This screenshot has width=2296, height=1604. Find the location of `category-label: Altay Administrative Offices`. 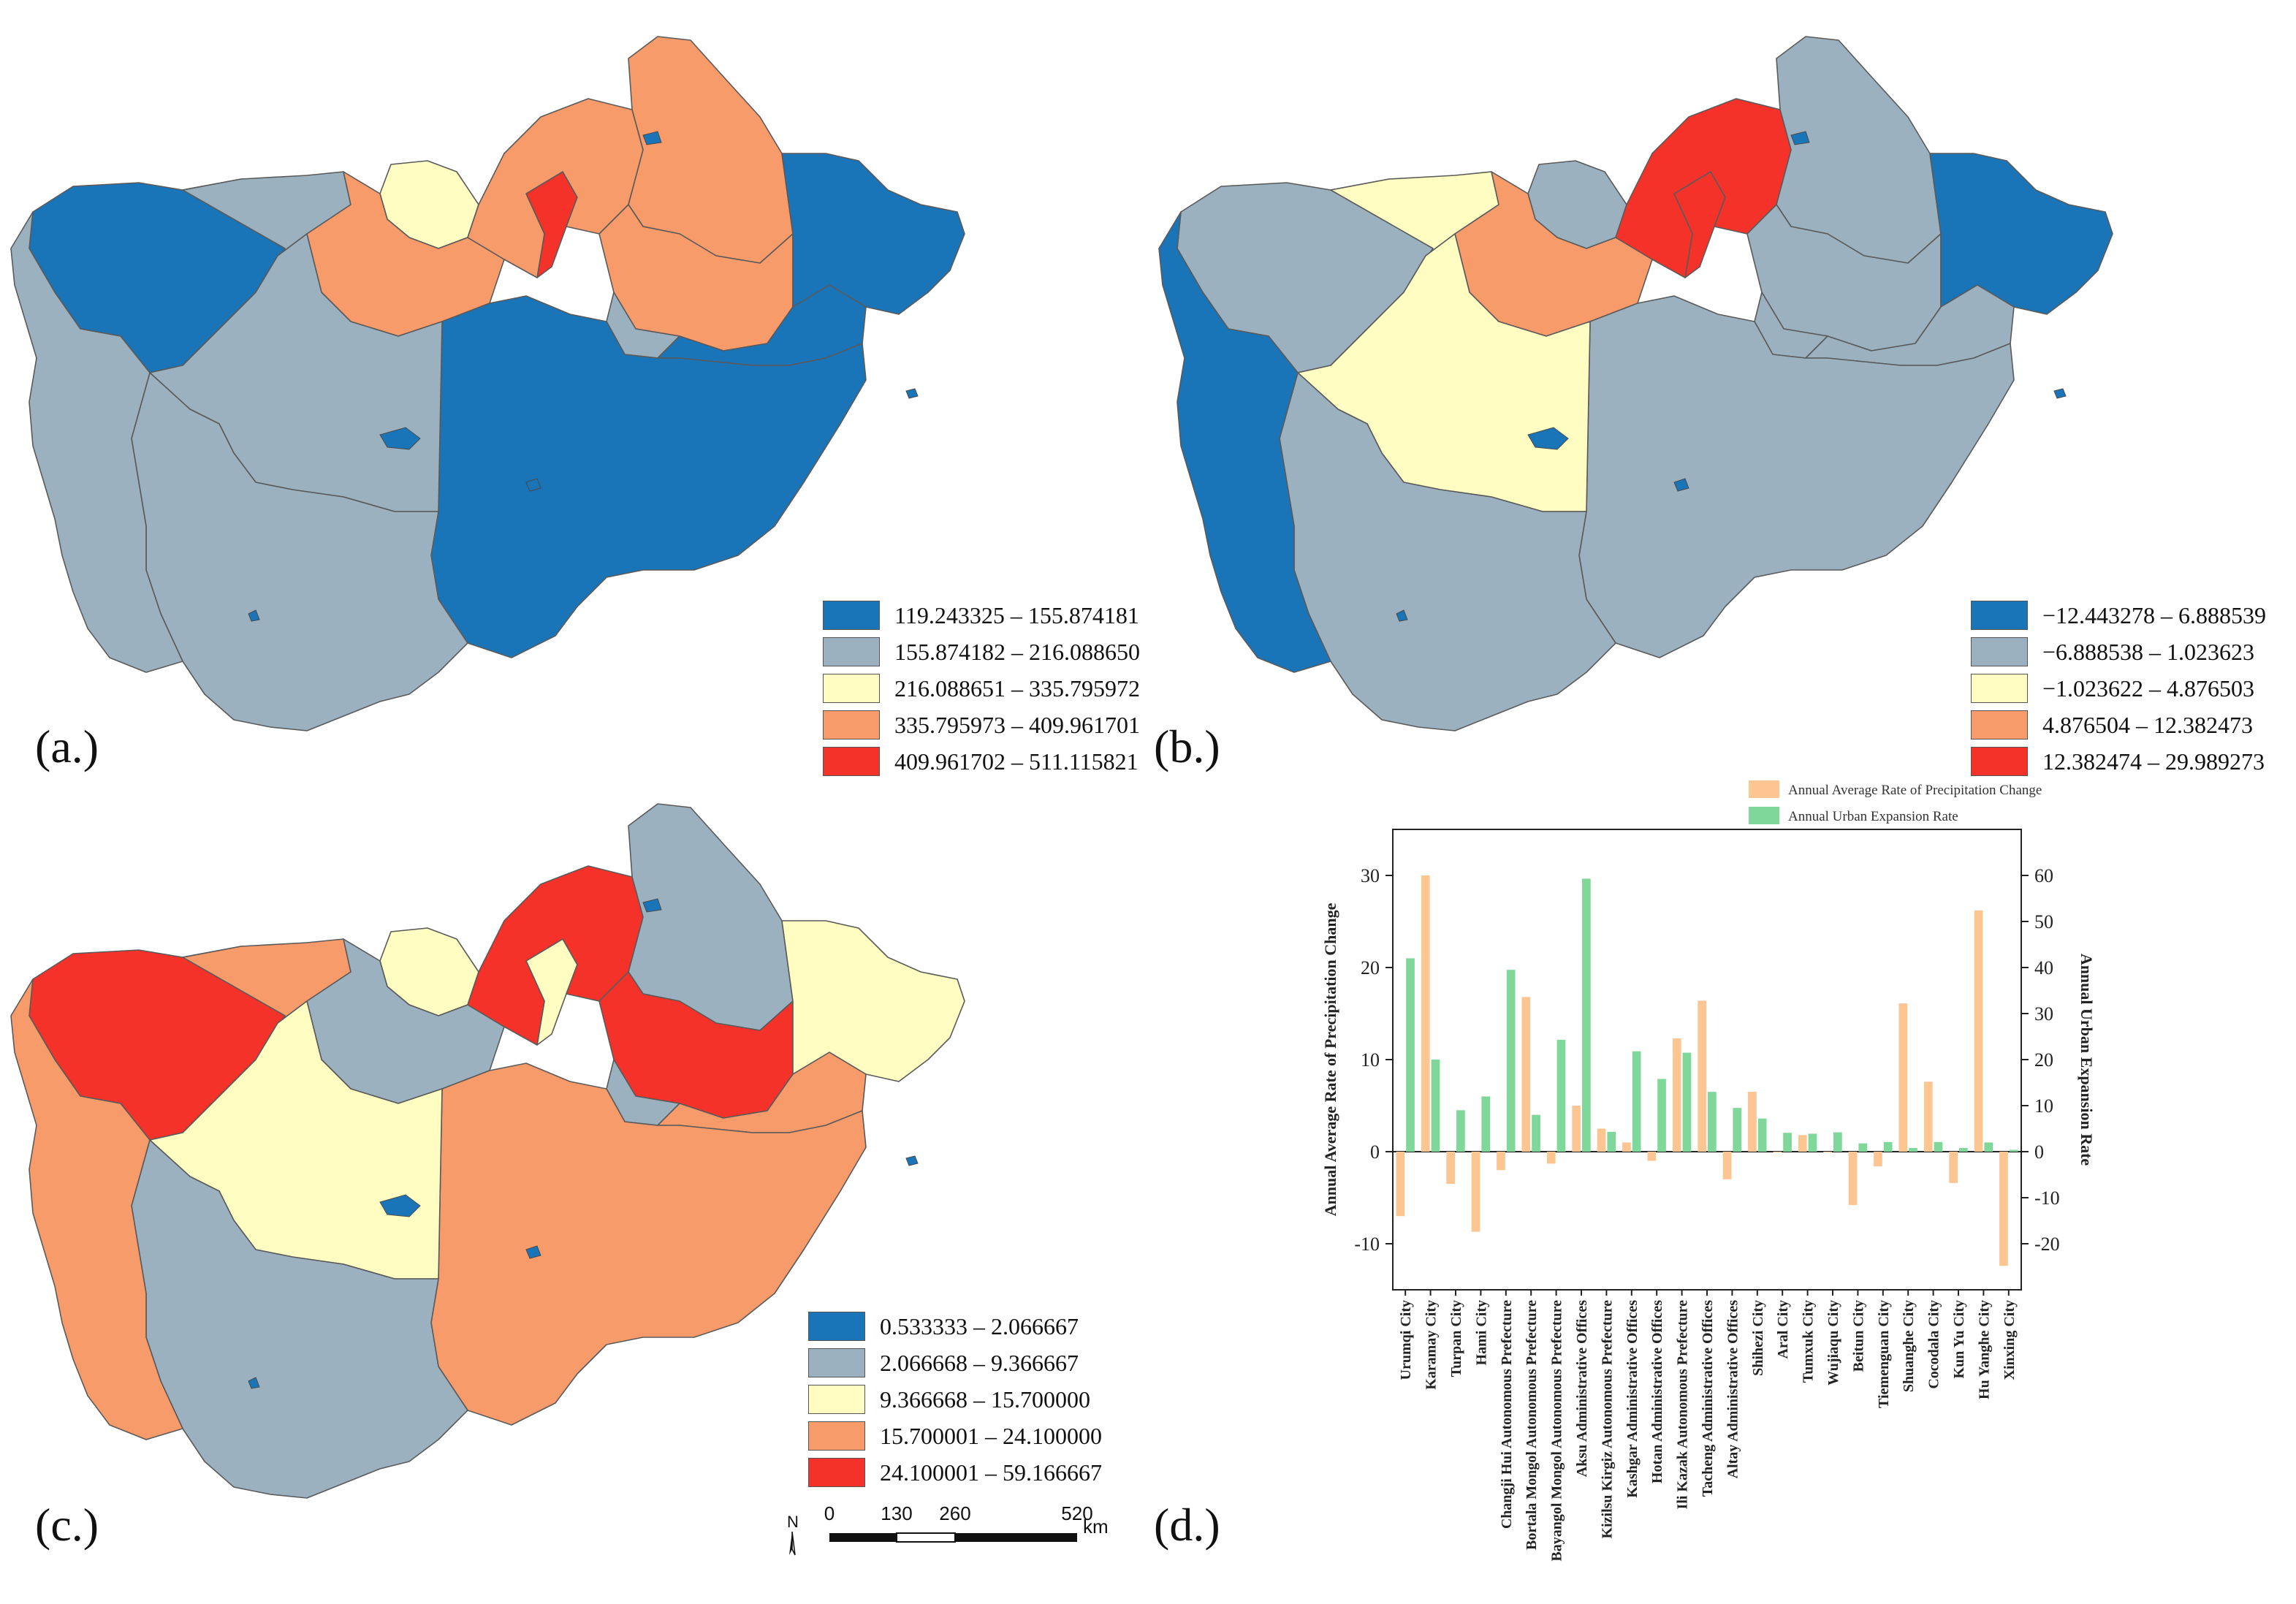

category-label: Altay Administrative Offices is located at coordinates (1733, 1389).